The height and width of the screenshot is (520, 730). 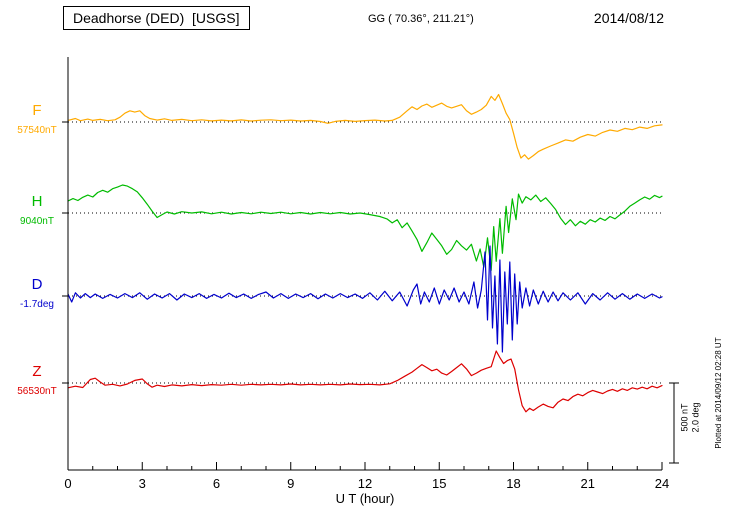 What do you see at coordinates (67, 483) in the screenshot?
I see `x-tick-label: 0` at bounding box center [67, 483].